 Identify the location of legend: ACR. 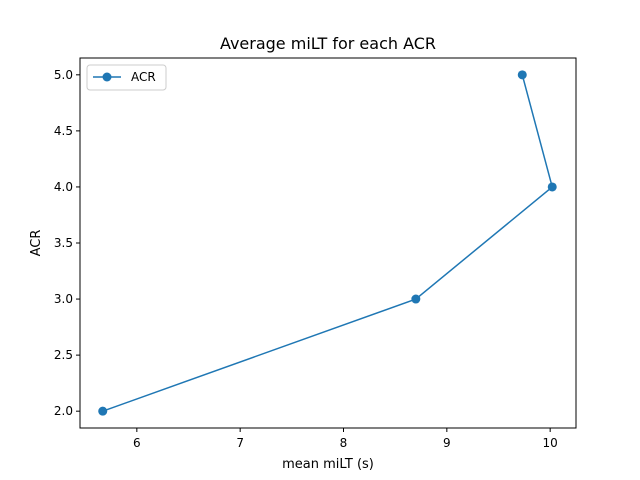
(126, 77).